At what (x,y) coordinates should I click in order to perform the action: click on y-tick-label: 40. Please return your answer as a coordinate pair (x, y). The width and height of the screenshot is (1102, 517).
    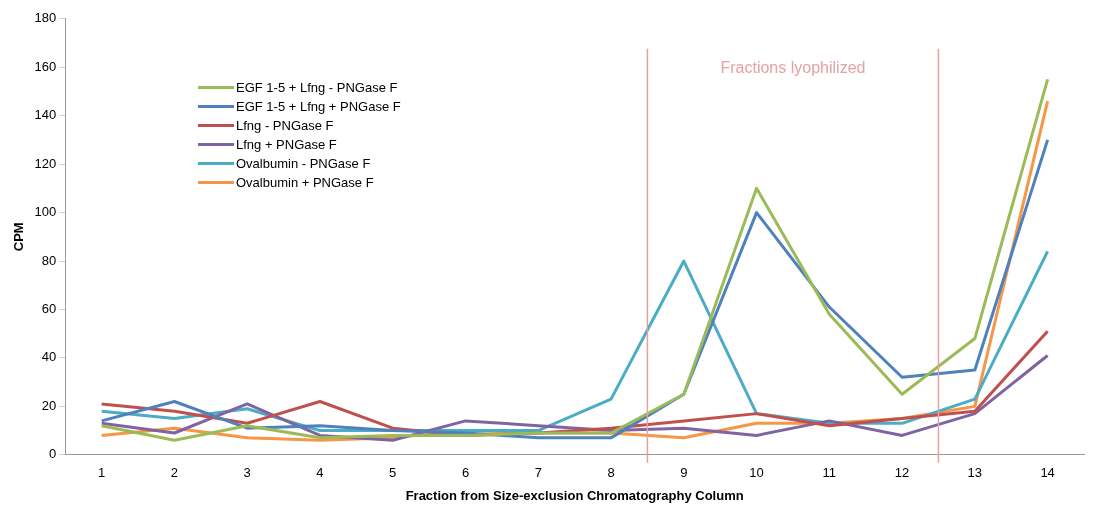
    Looking at the image, I should click on (49, 357).